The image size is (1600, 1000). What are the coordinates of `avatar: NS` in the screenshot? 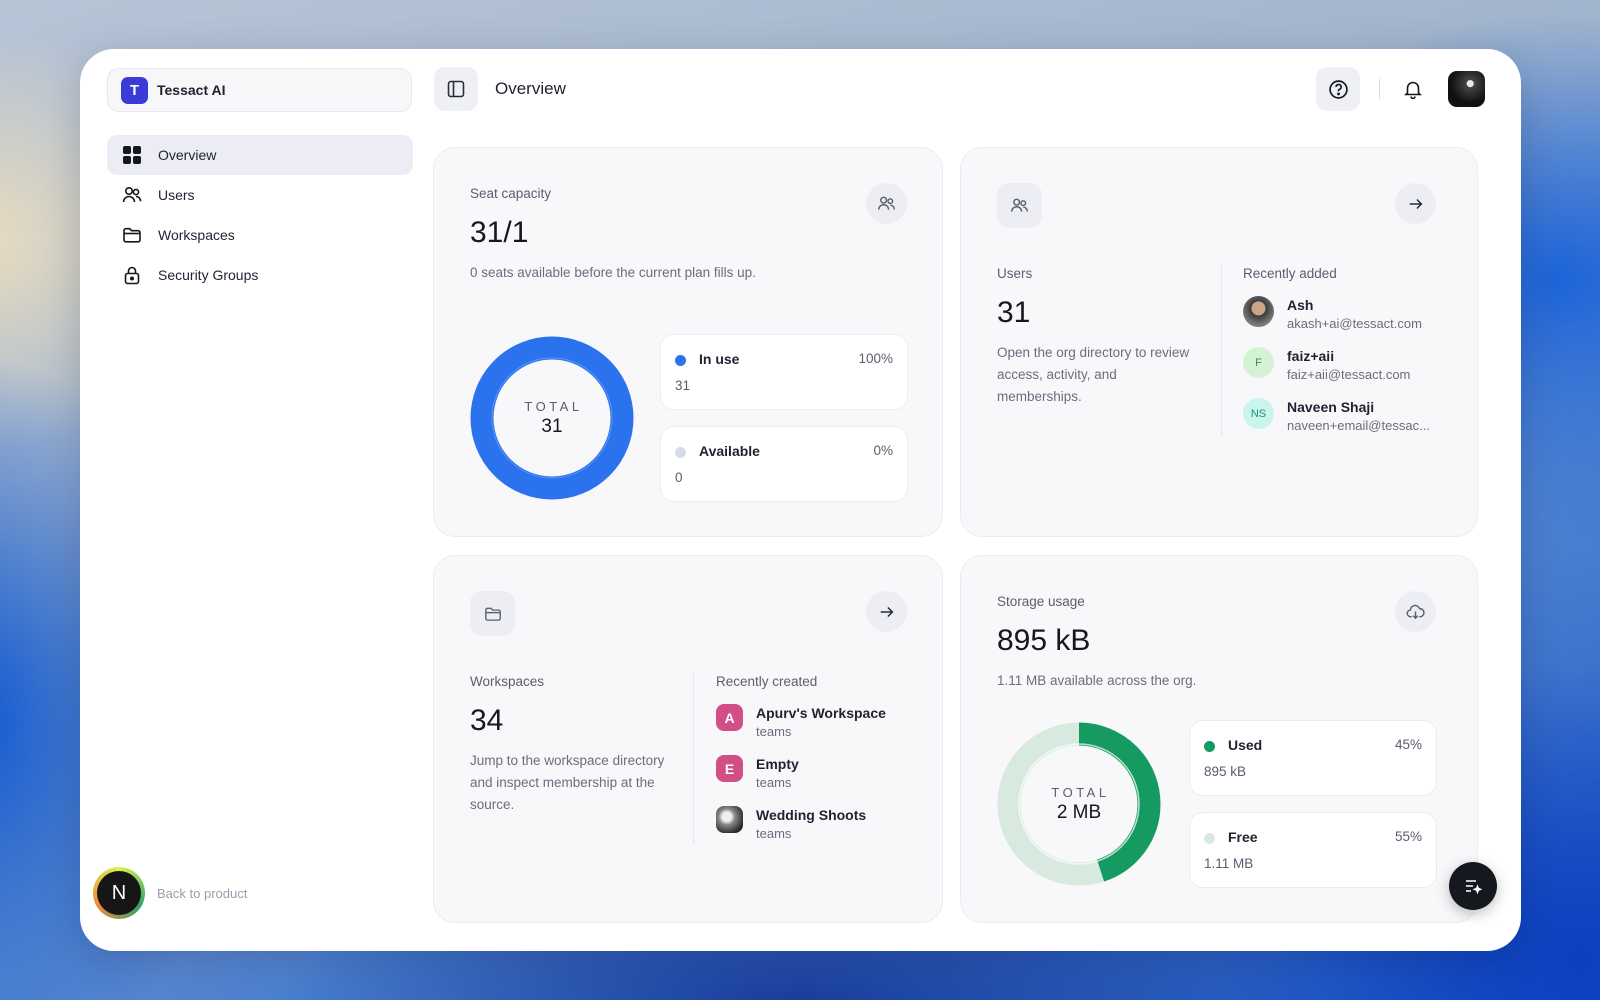 It's located at (1258, 413).